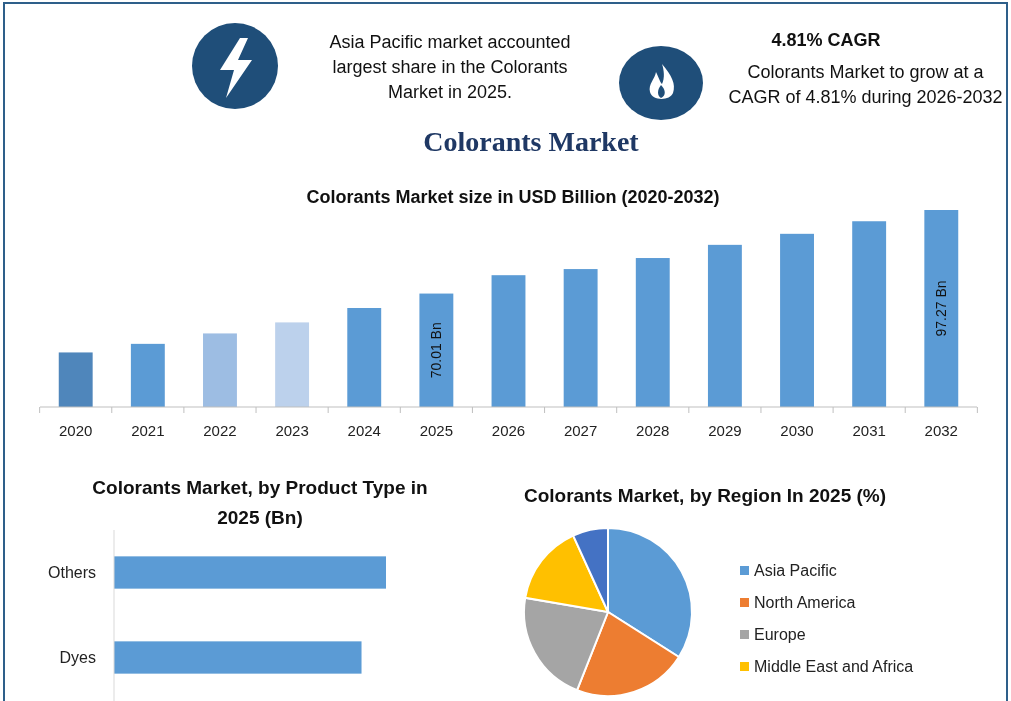 Image resolution: width=1011 pixels, height=701 pixels. I want to click on chart-title: Colorants Market size in USD Billion (2020-2032), so click(513, 197).